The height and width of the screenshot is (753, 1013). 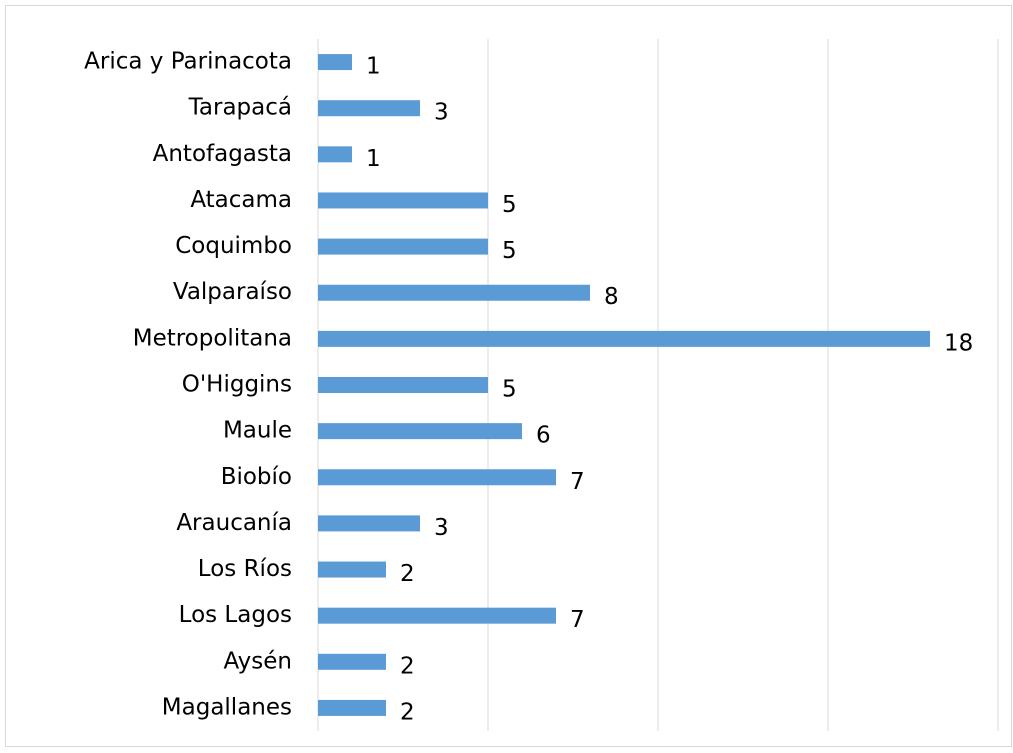 What do you see at coordinates (257, 431) in the screenshot?
I see `y-tick-label: Maule` at bounding box center [257, 431].